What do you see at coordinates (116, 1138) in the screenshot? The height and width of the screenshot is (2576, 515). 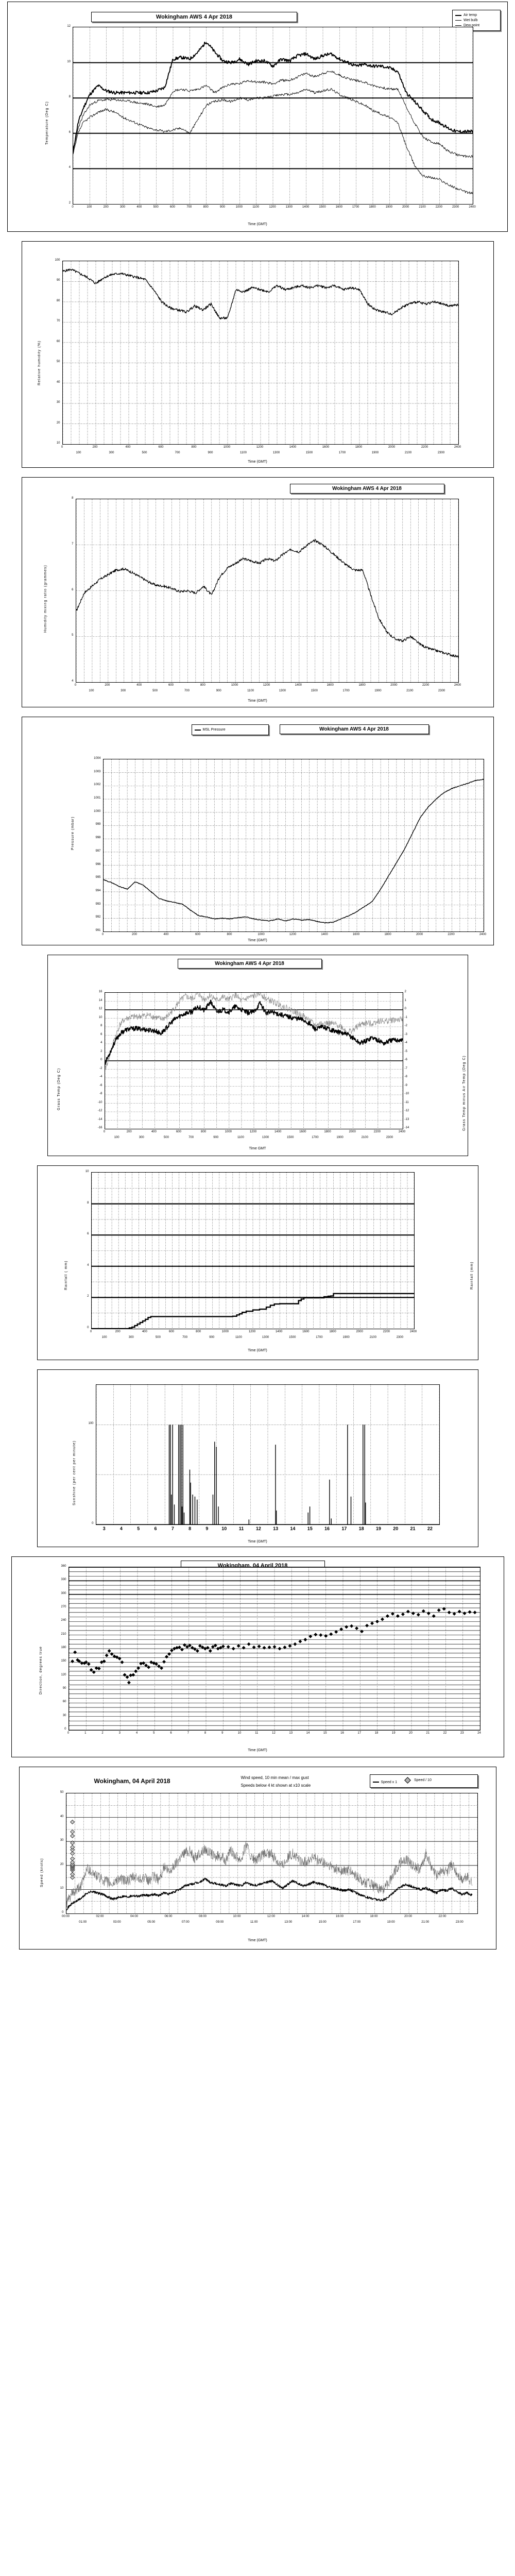 I see `xtick-label: 100` at bounding box center [116, 1138].